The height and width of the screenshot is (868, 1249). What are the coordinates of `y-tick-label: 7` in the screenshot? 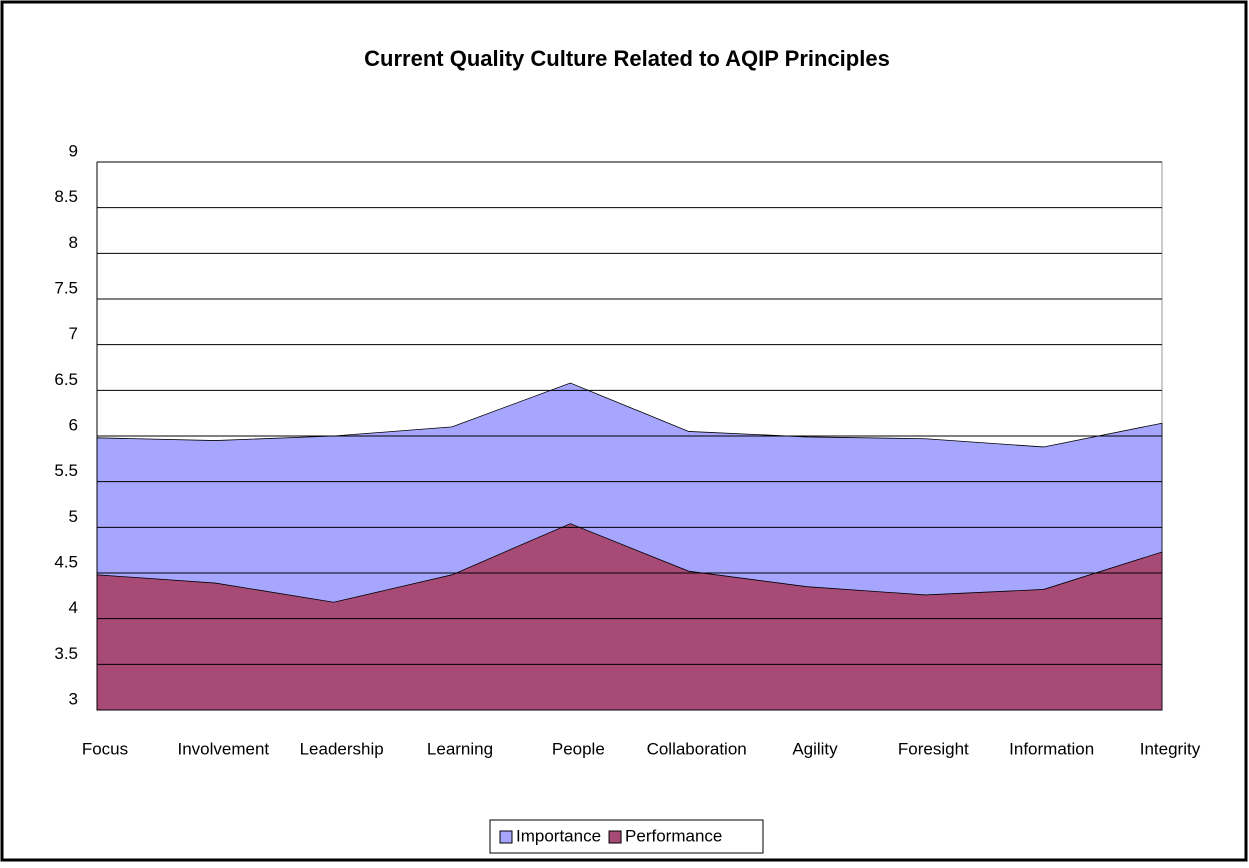 It's located at (73, 333).